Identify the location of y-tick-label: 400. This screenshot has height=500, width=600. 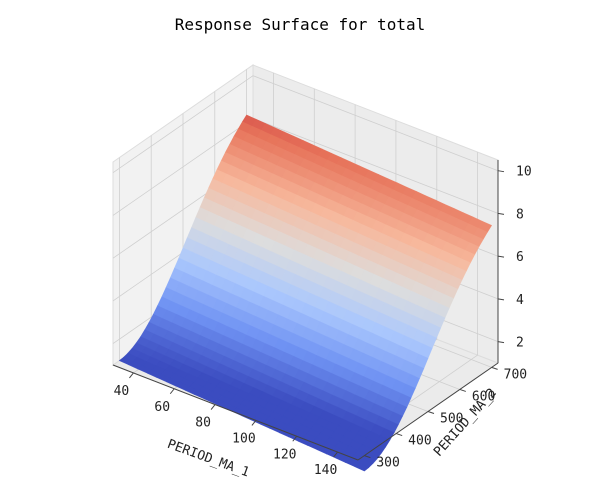
(419, 441).